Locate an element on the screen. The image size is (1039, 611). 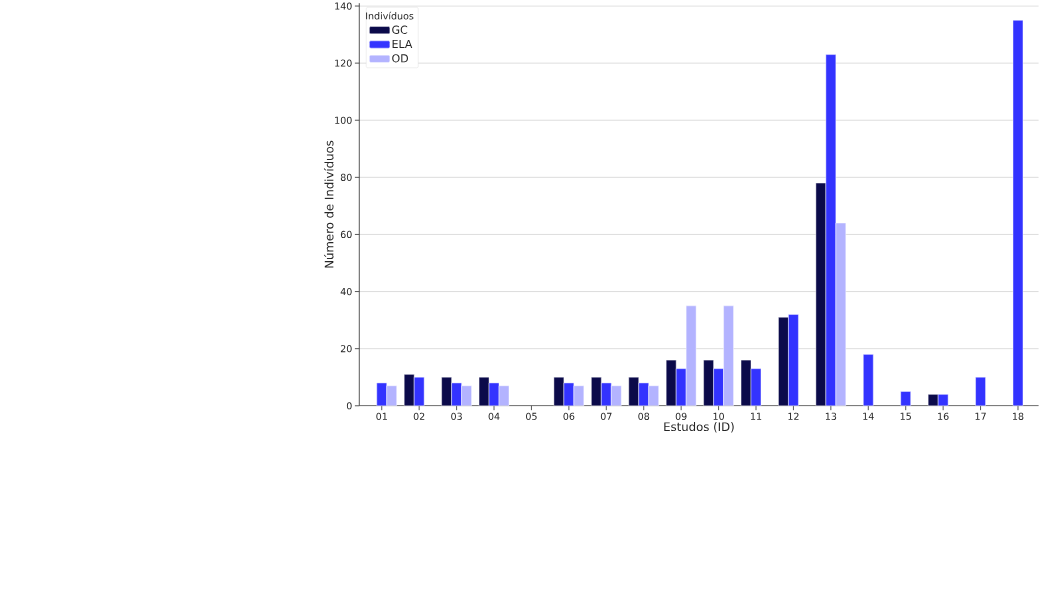
legend-title: Indivíduos is located at coordinates (390, 15).